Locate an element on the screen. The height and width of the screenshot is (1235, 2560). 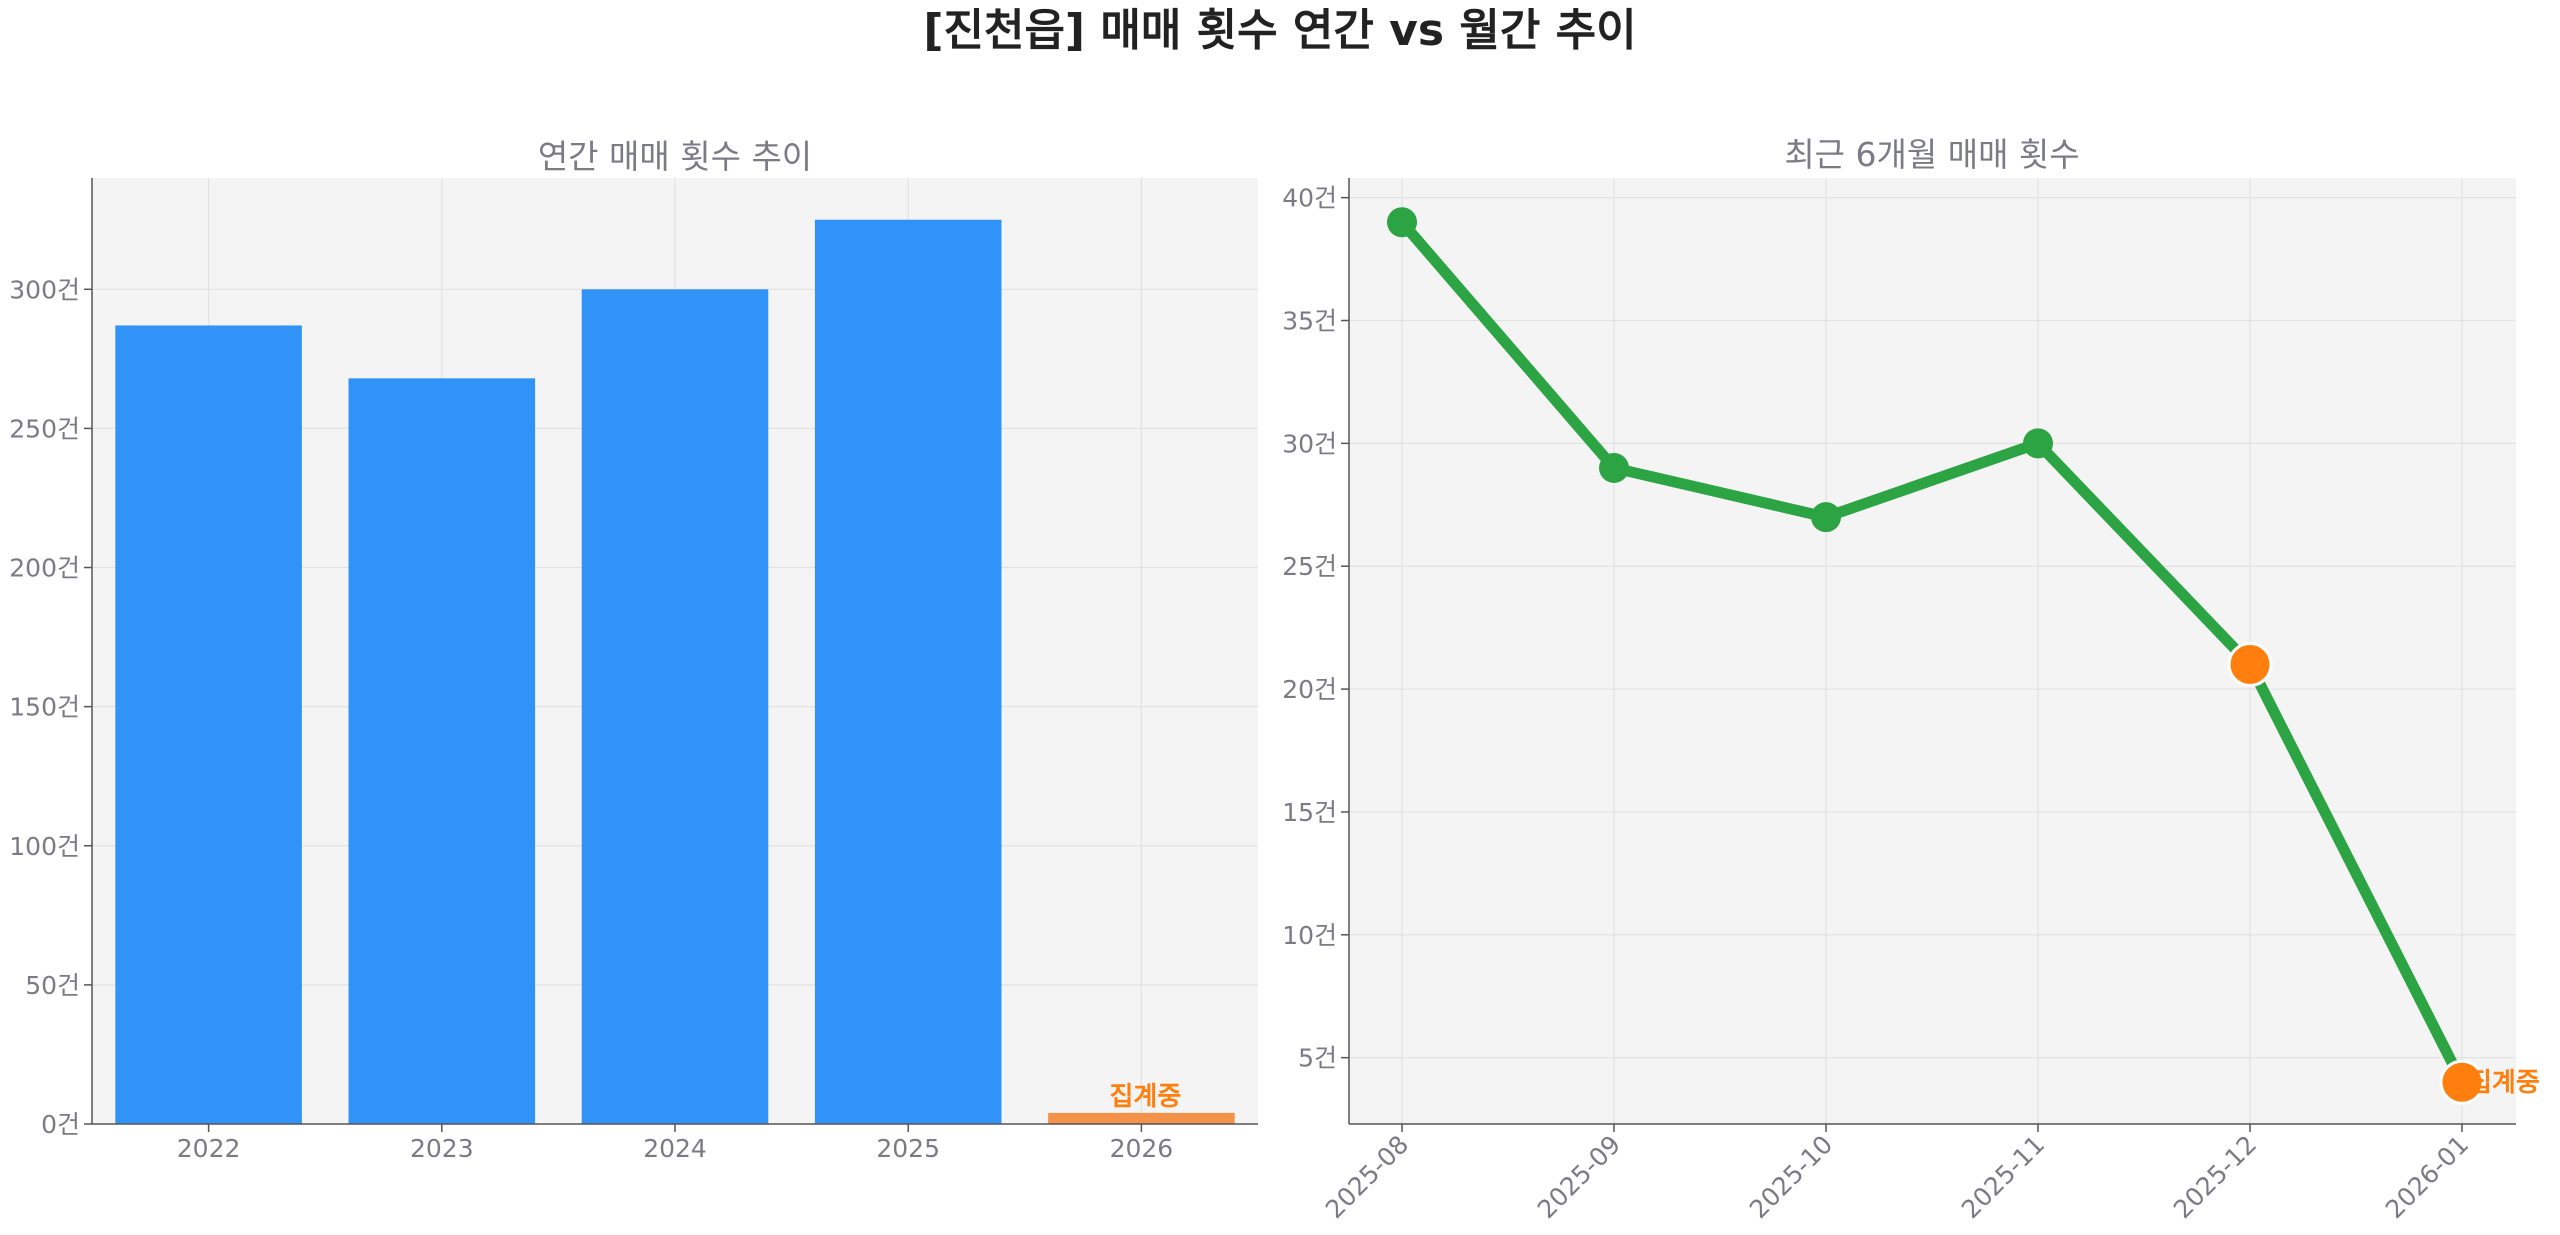
line-y-tick-label: 5건 is located at coordinates (1317, 1058).